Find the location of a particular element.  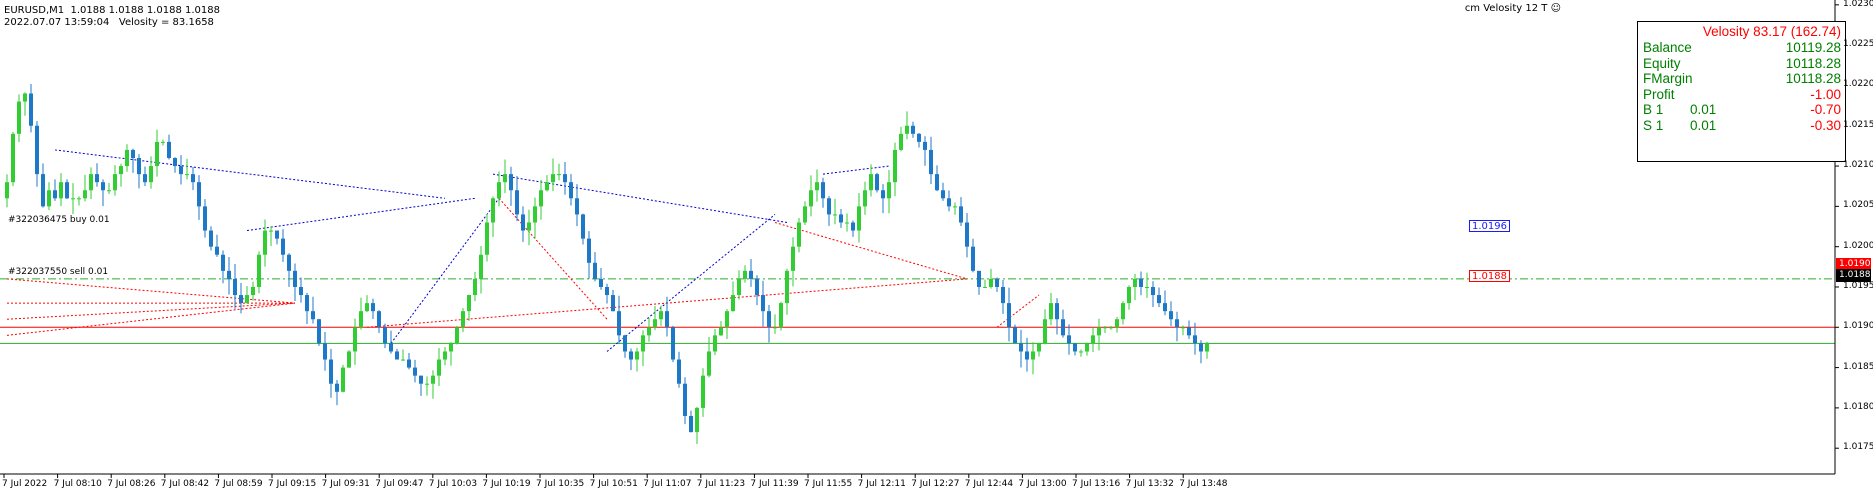

y-tick-label: 1.0205 is located at coordinates (1858, 205).